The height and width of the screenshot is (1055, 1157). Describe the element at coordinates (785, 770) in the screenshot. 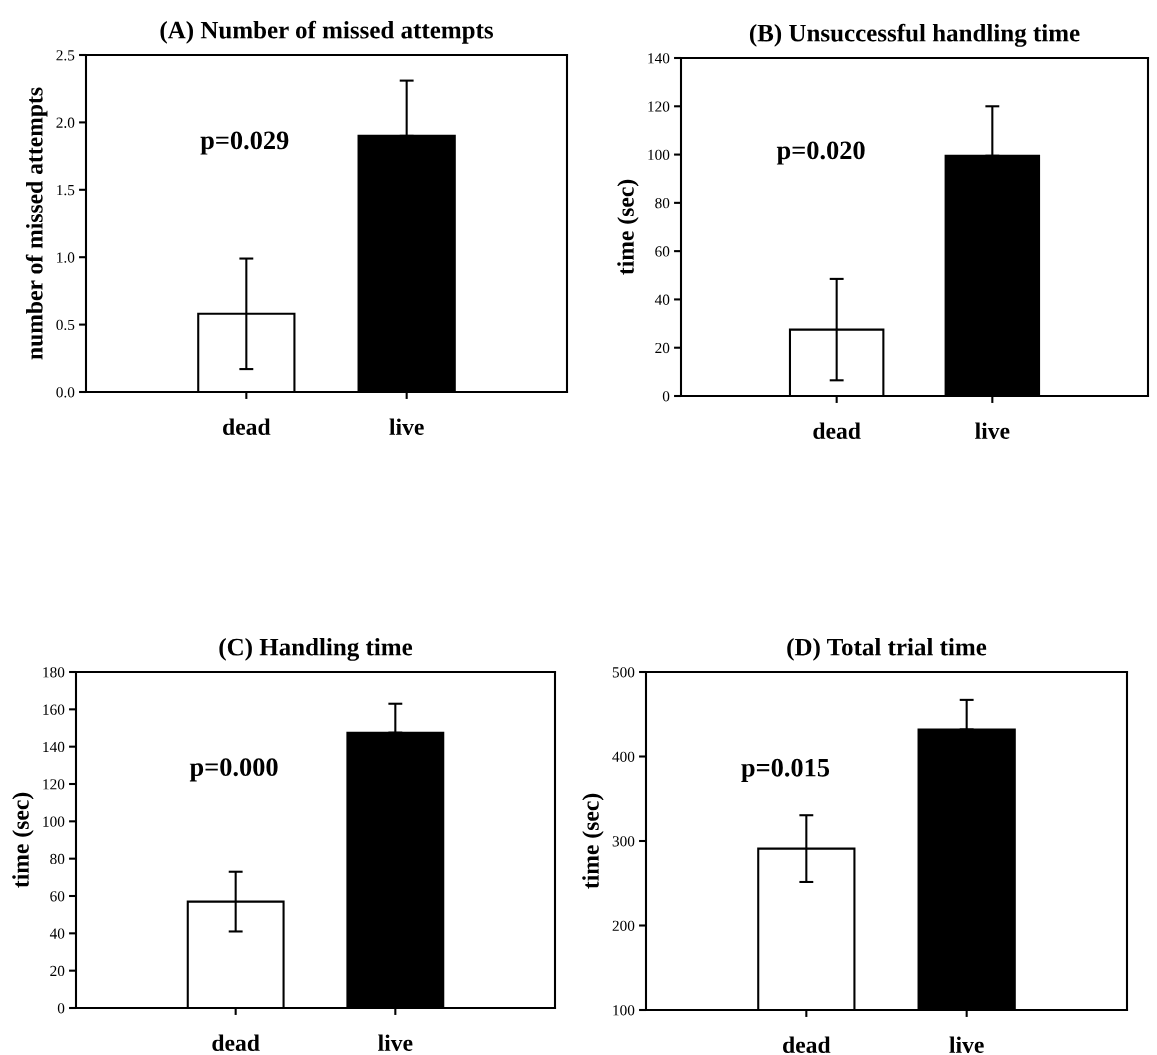

I see `annotation: p=0.015` at that location.